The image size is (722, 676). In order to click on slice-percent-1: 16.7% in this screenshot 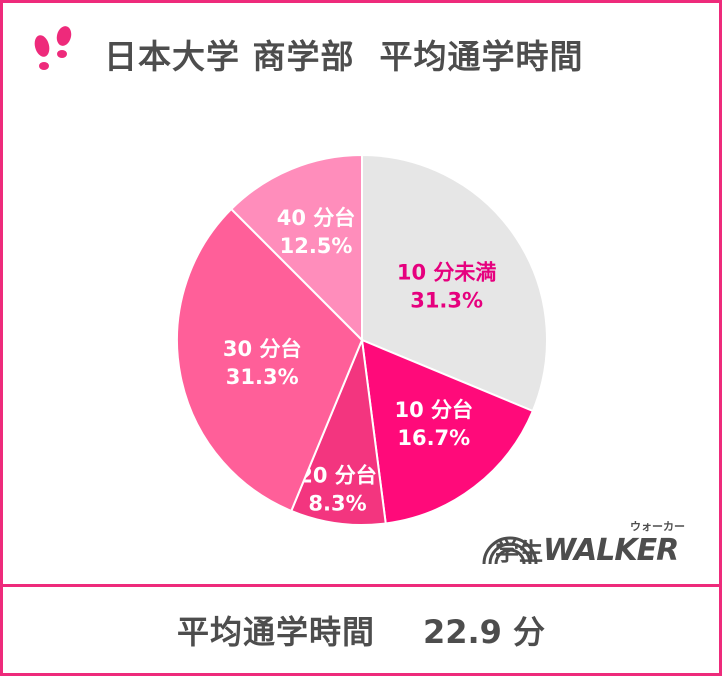, I will do `click(433, 438)`.